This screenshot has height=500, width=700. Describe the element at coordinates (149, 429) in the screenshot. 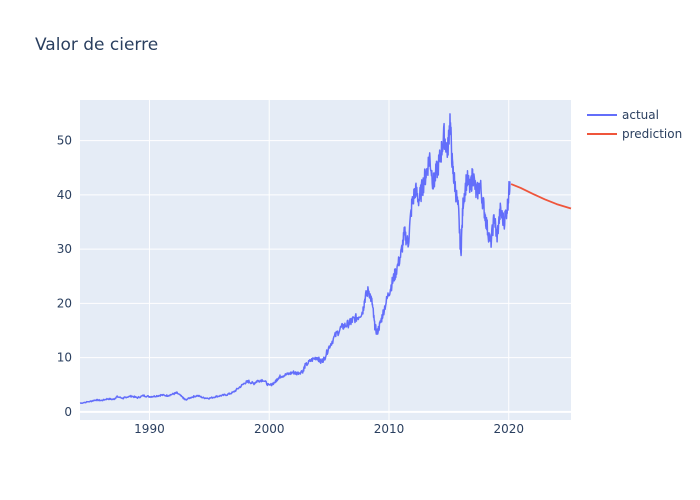

I see `x-tick-label: 1990` at that location.